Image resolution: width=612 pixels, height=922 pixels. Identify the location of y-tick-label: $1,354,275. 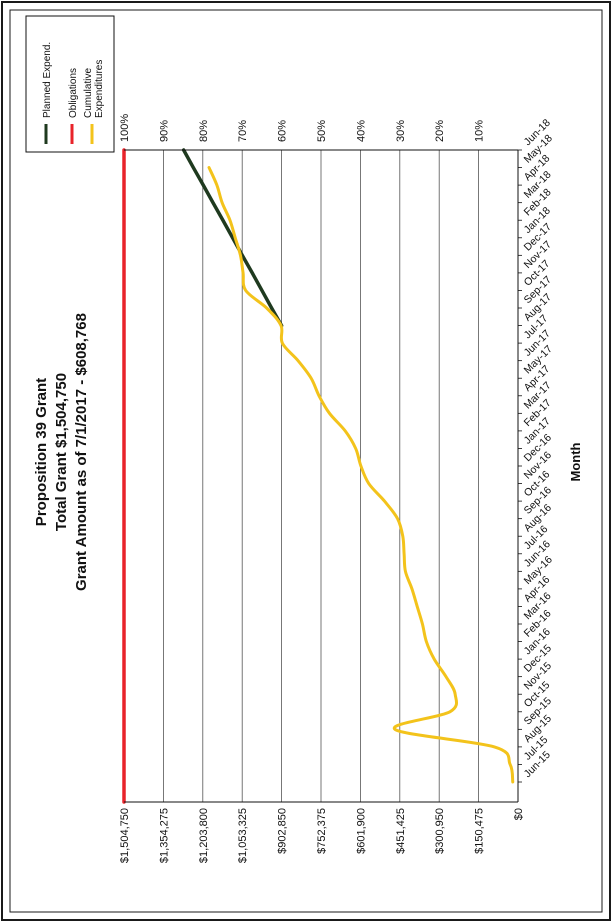
(164, 835).